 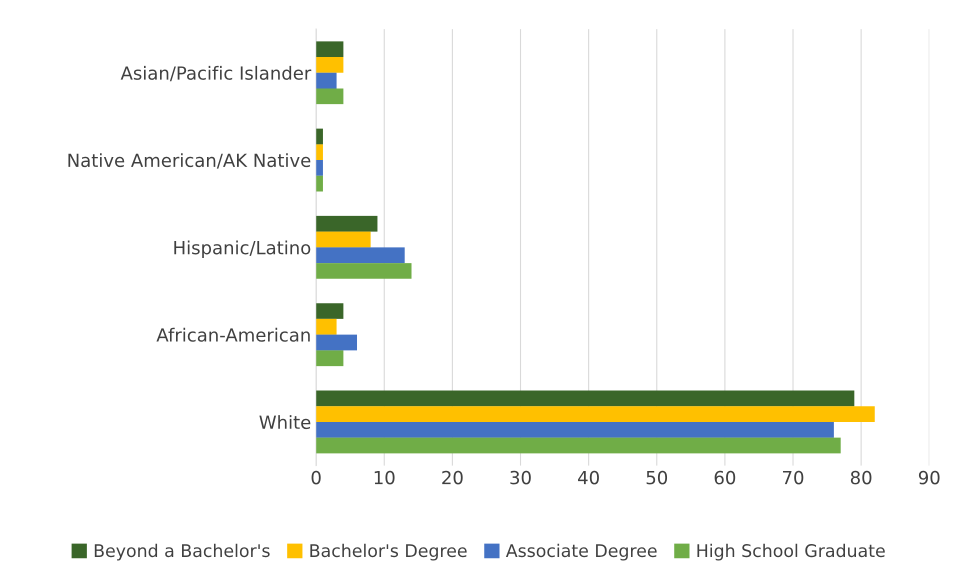 I want to click on y-tick-label: Native American/AK Native, so click(x=189, y=161).